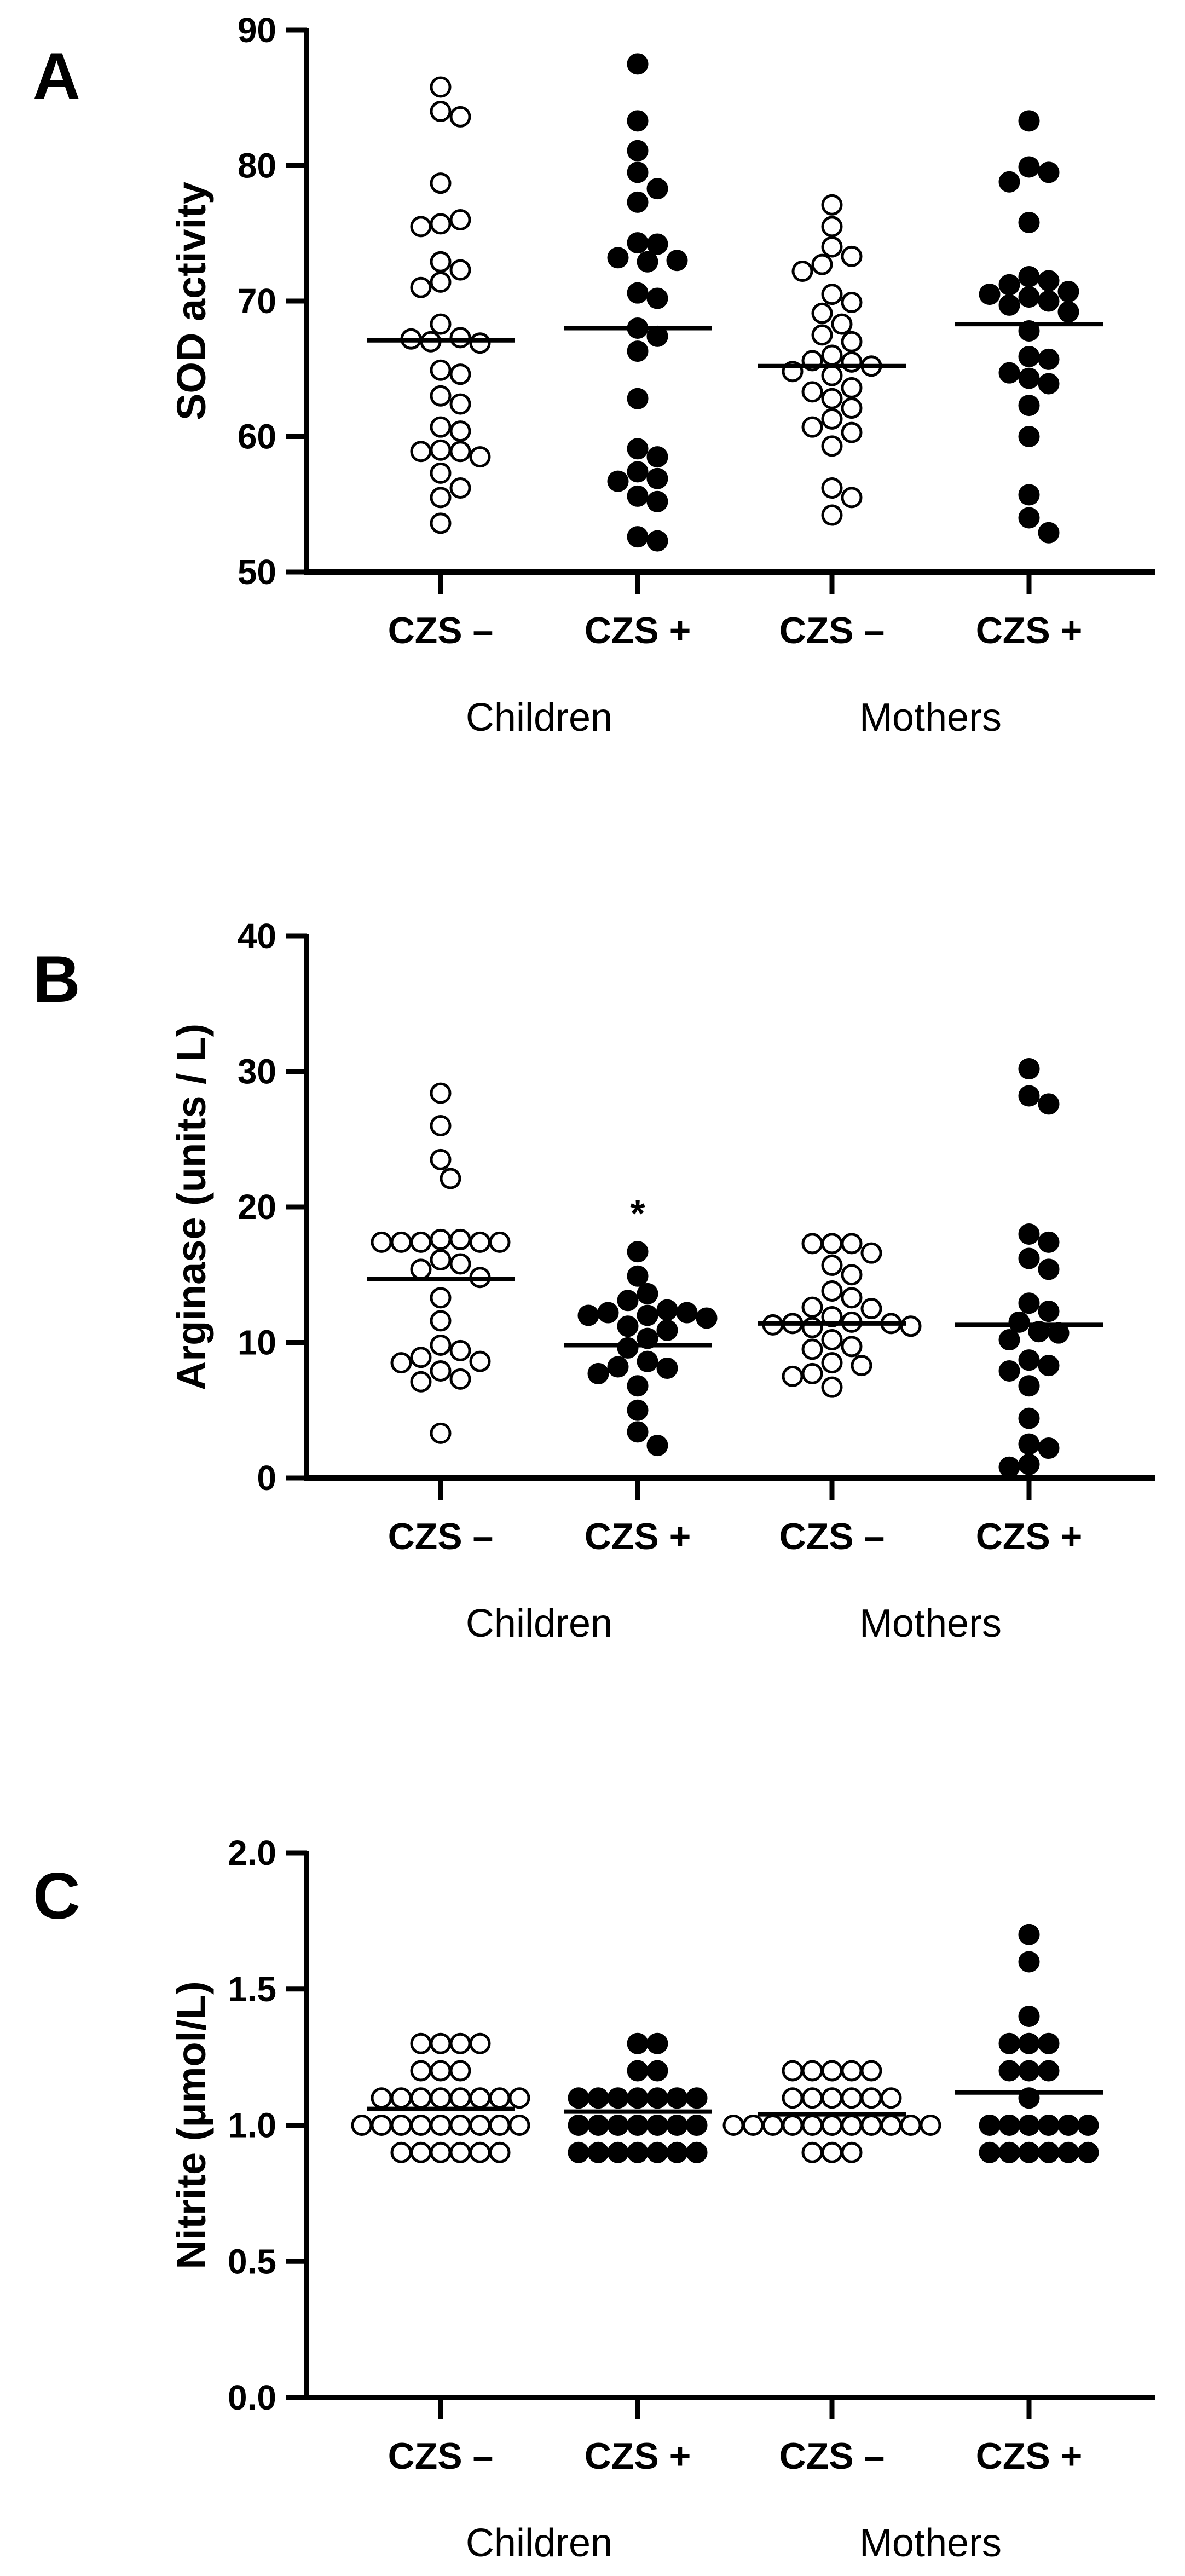  Describe the element at coordinates (257, 936) in the screenshot. I see `y-tick-label: 40` at that location.